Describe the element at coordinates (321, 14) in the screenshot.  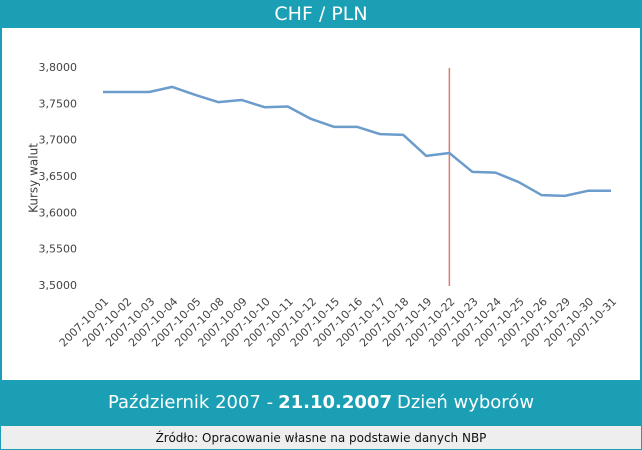
I see `chart-title: CHF / PLN` at that location.